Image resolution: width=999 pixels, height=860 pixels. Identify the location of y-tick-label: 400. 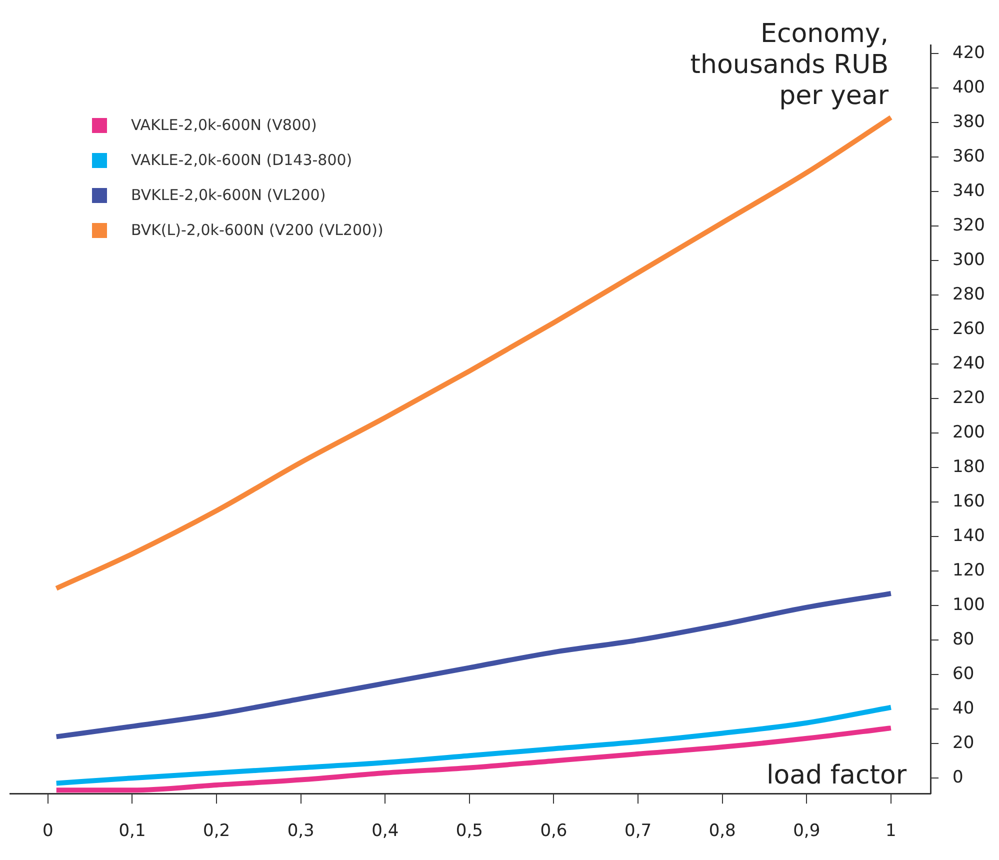
(969, 88).